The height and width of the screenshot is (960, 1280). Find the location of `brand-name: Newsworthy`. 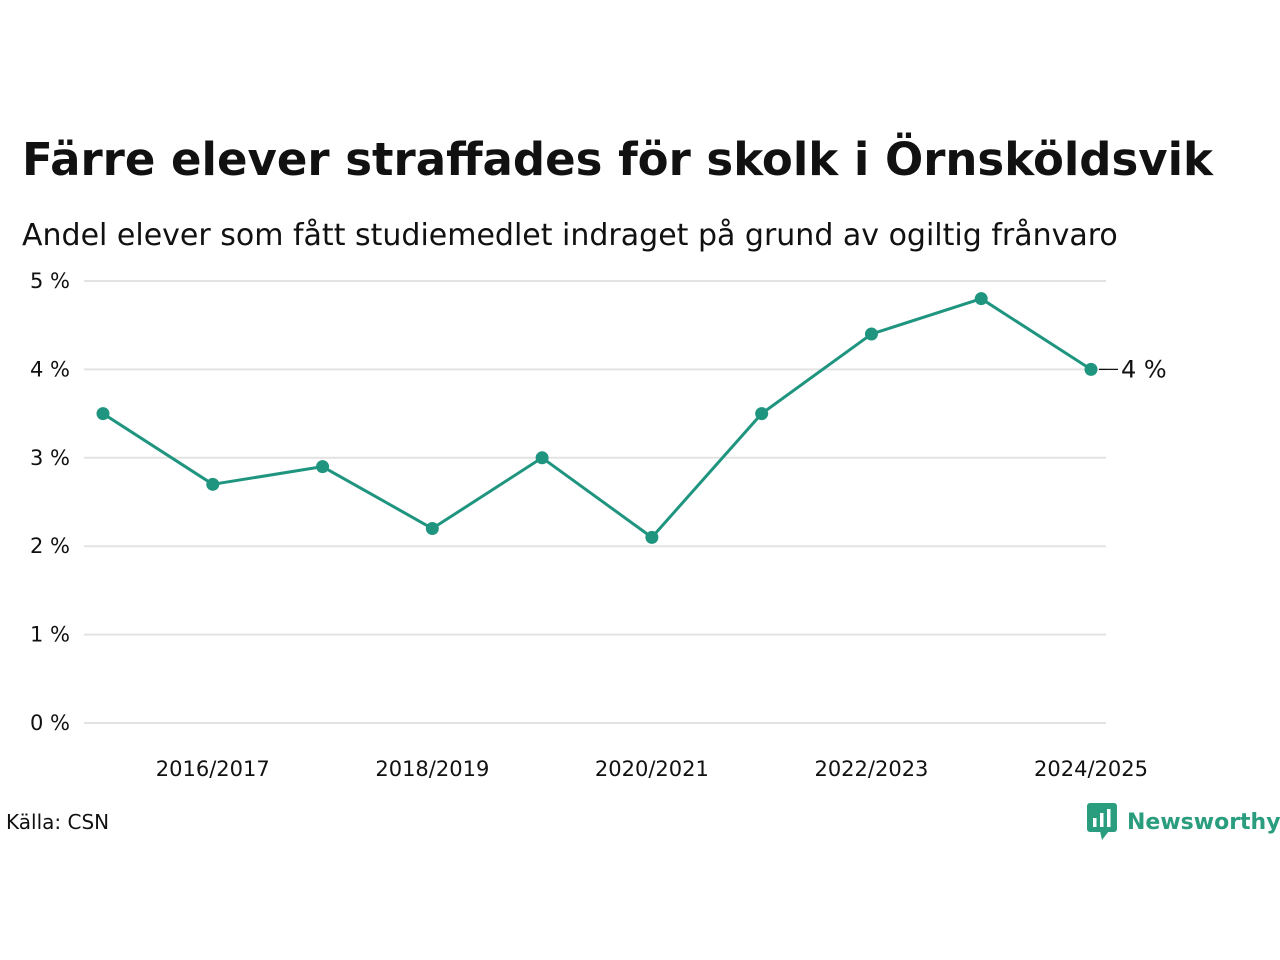

brand-name: Newsworthy is located at coordinates (1203, 822).